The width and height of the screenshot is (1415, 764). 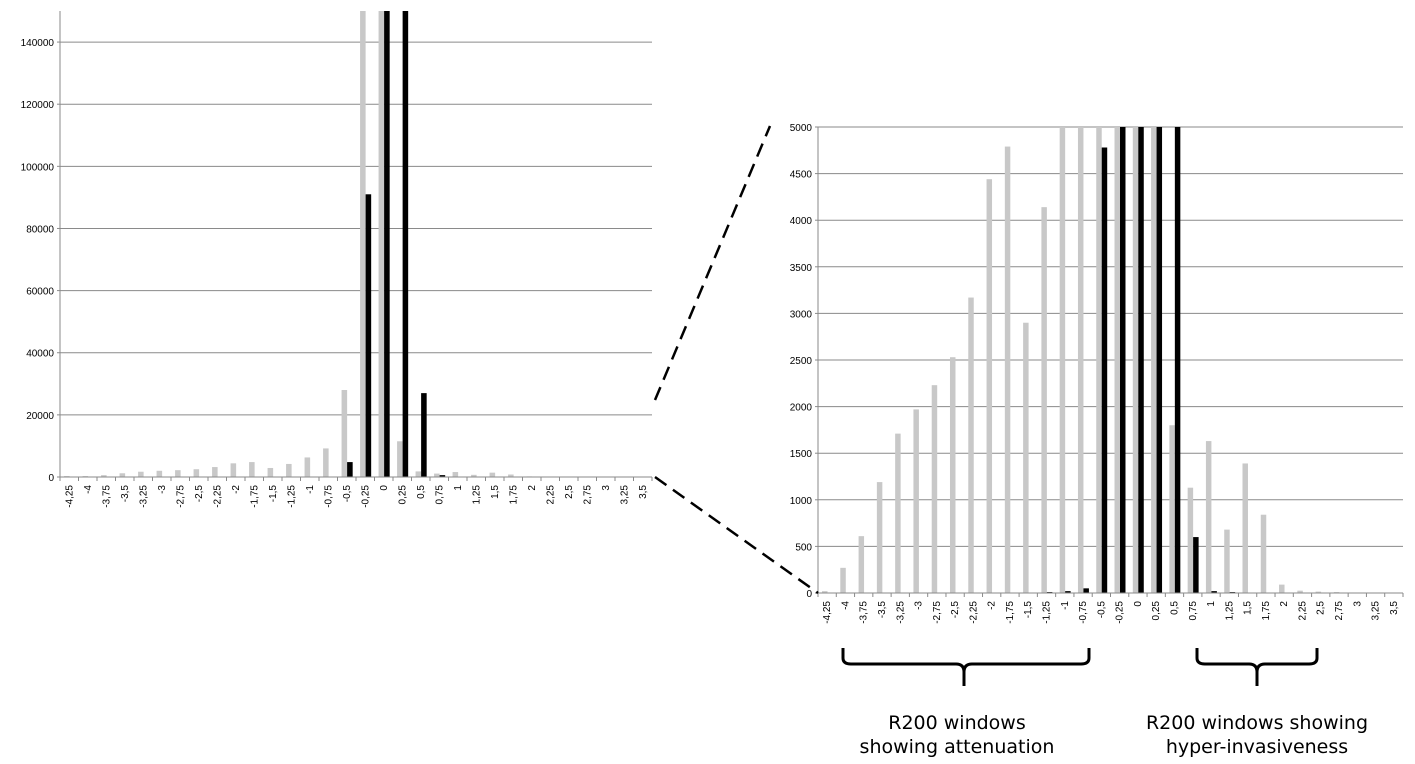 I want to click on x-tick-label: 0,5, so click(x=1174, y=608).